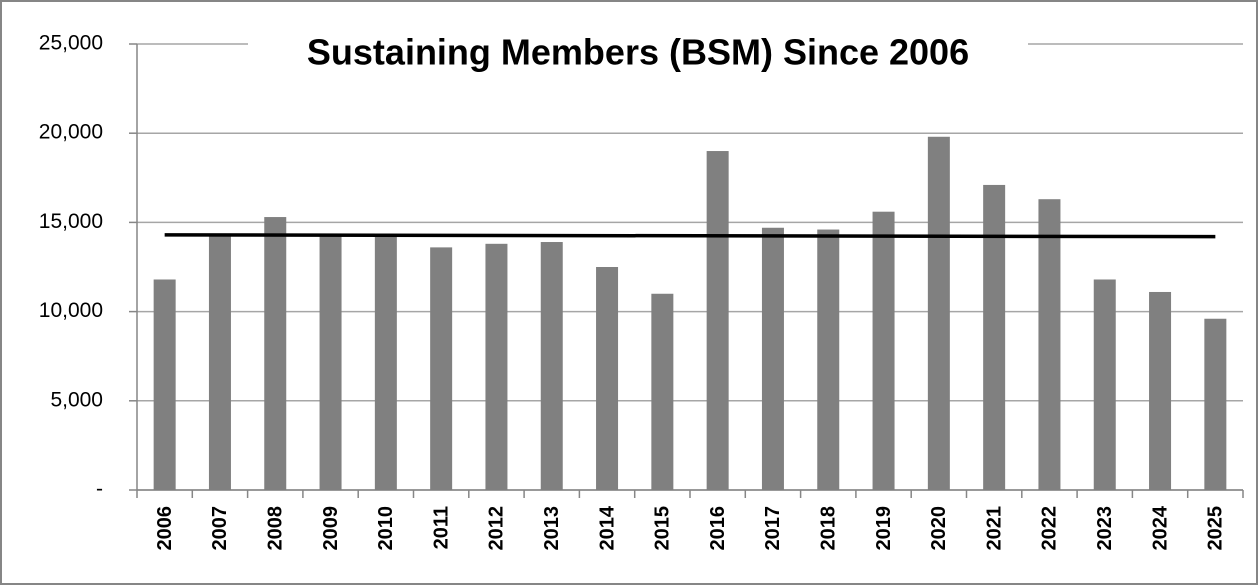 Image resolution: width=1259 pixels, height=586 pixels. I want to click on x-tick-label: 2016, so click(718, 528).